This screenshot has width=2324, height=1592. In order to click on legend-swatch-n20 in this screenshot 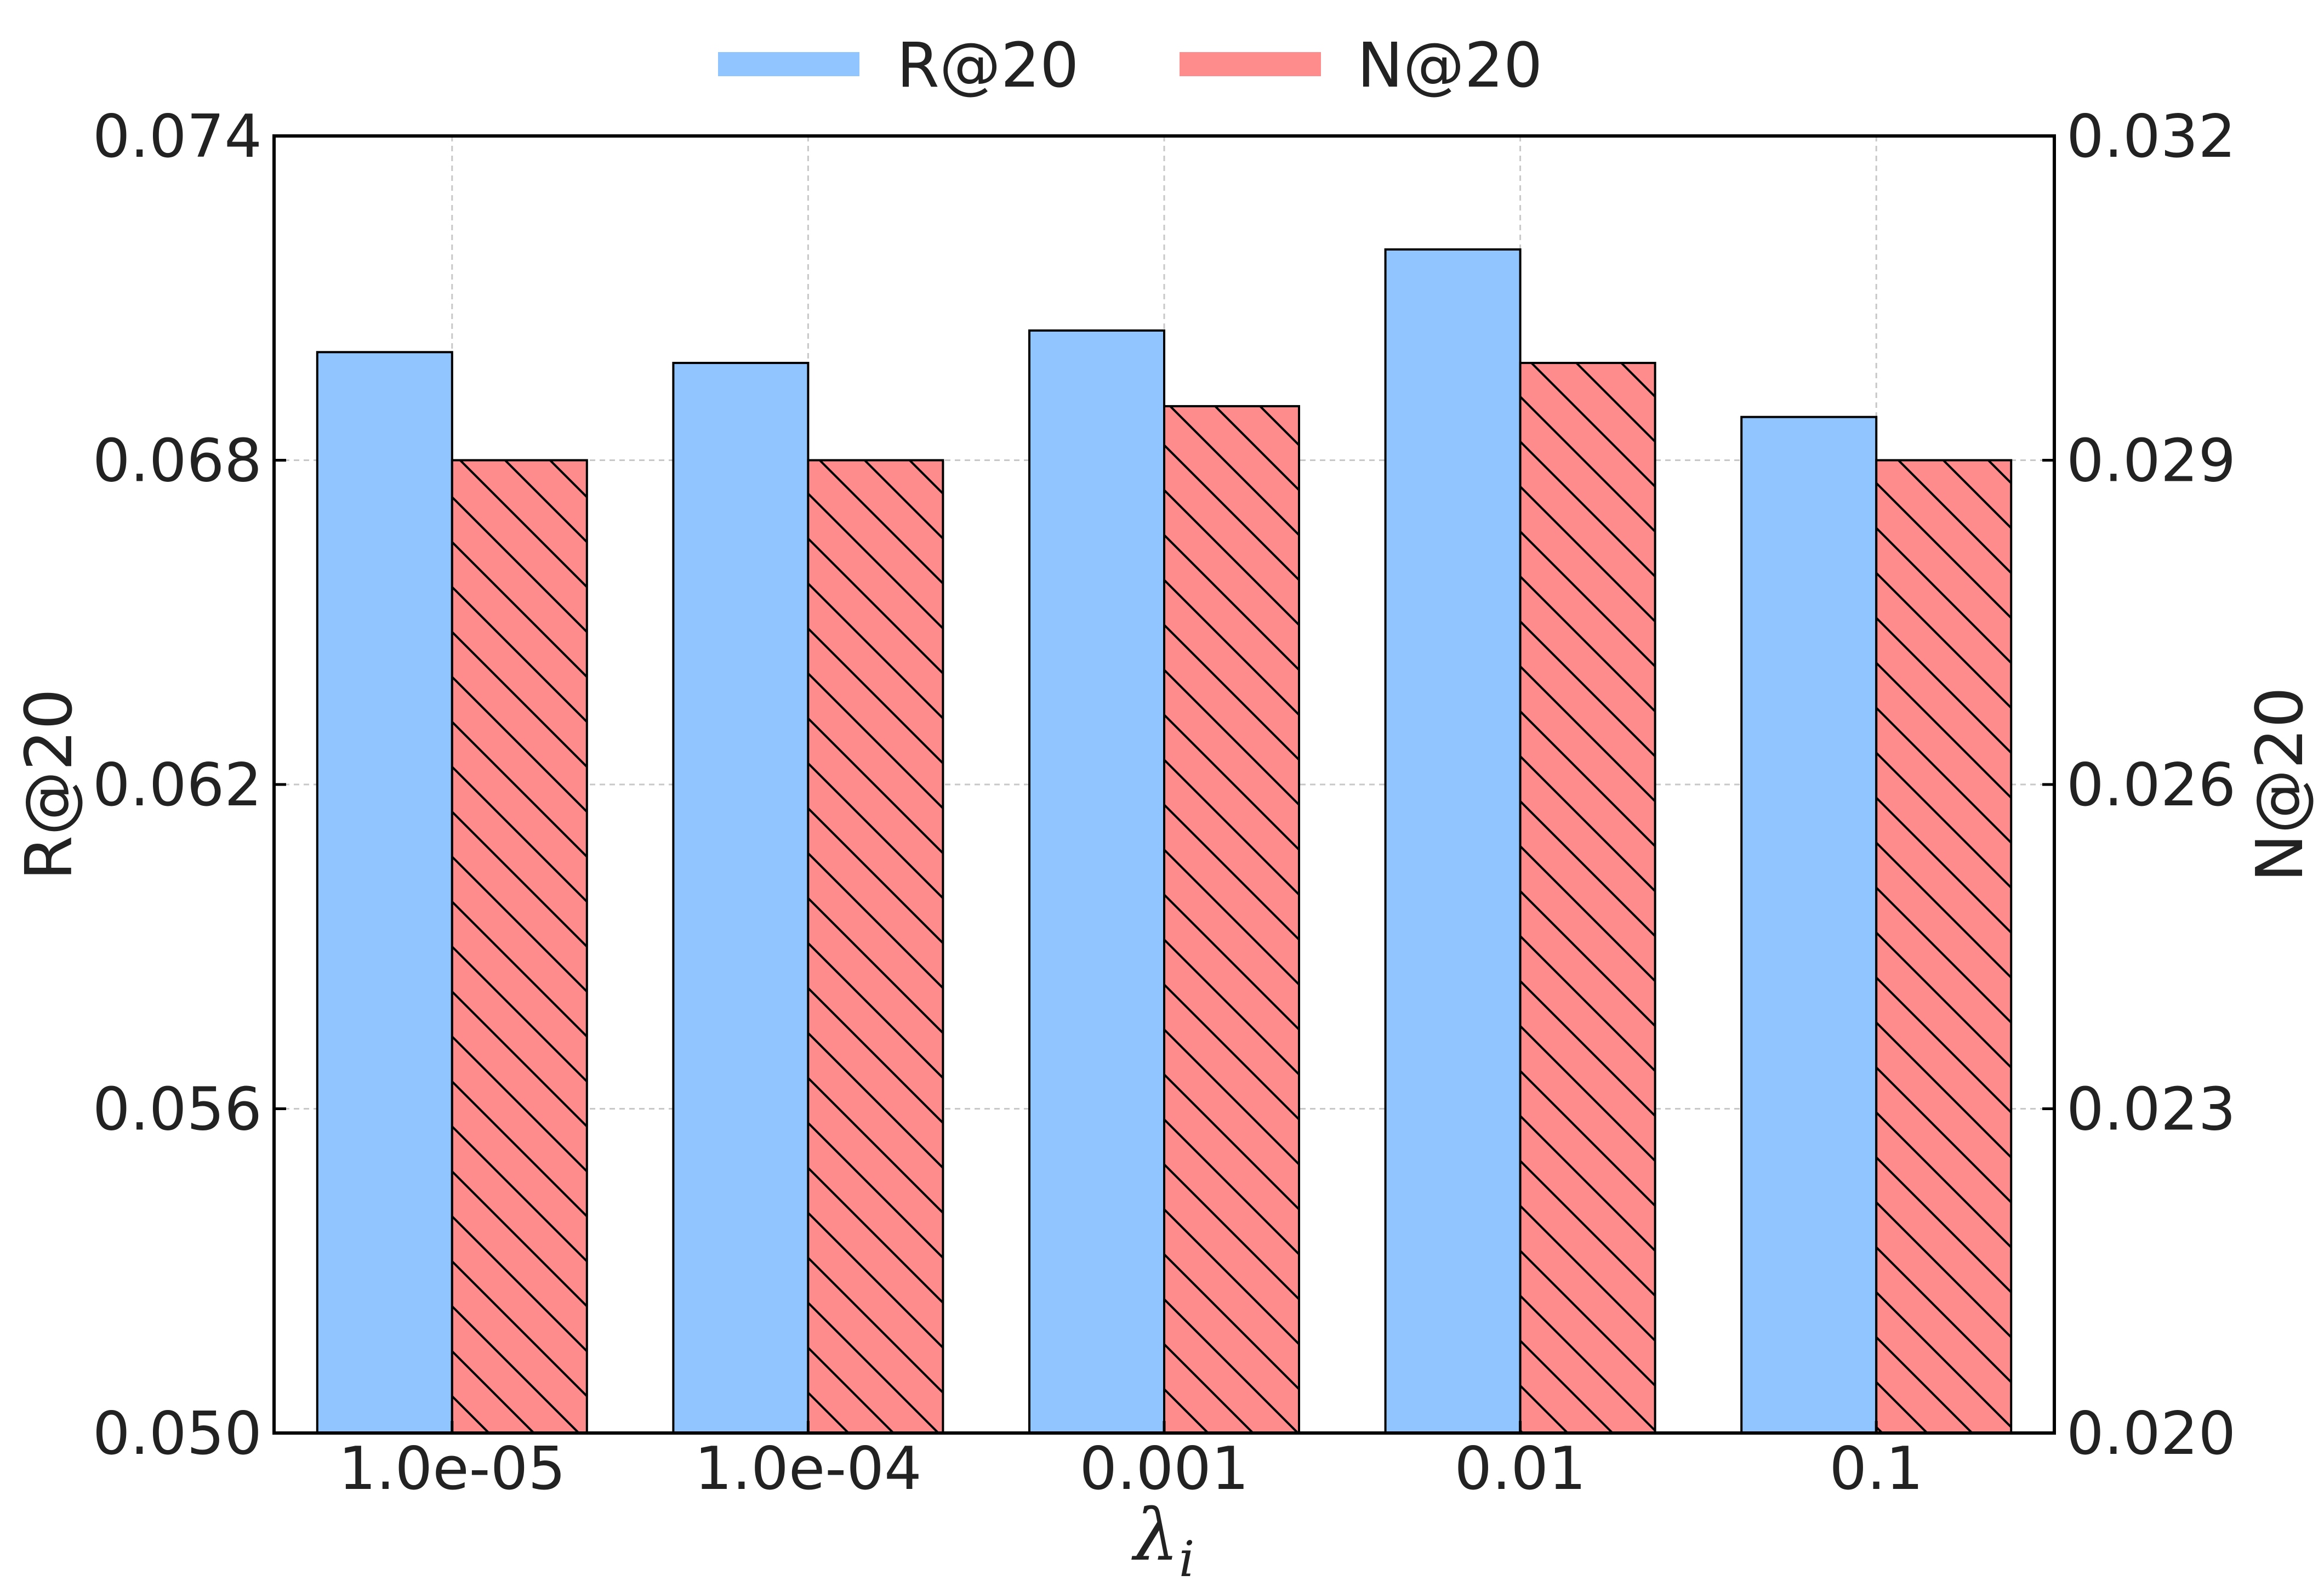, I will do `click(1250, 64)`.